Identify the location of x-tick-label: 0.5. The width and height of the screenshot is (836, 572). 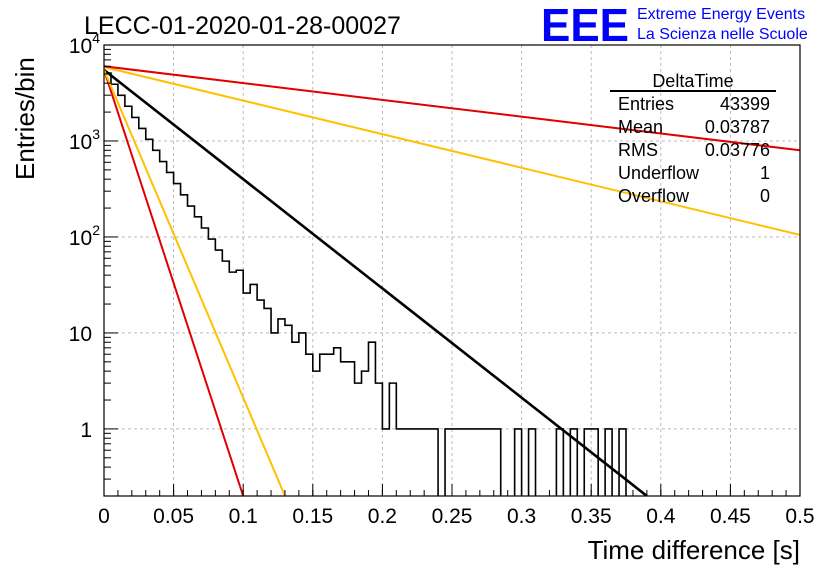
(799, 516).